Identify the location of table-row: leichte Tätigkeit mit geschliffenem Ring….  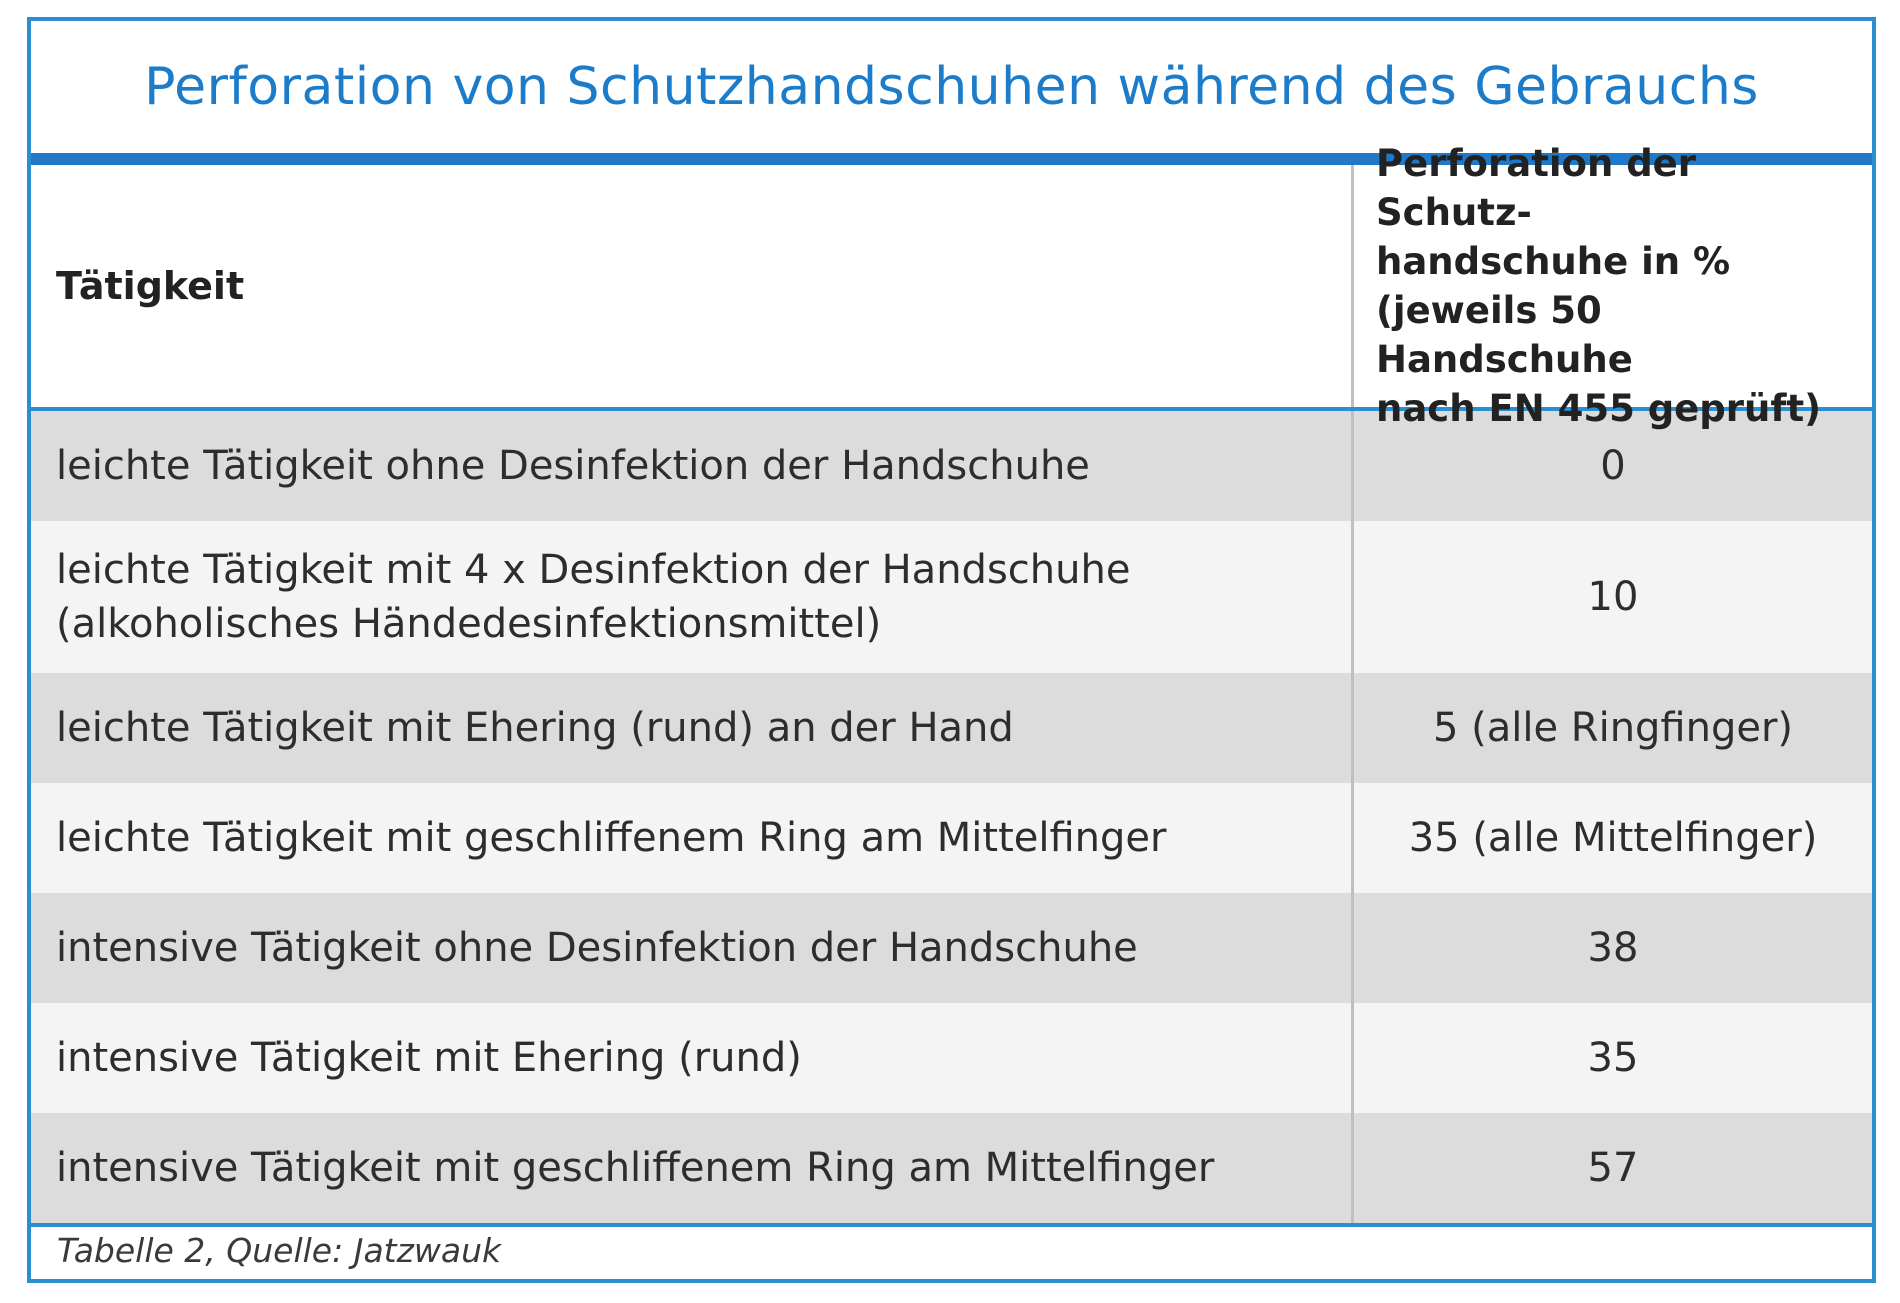
(951, 838).